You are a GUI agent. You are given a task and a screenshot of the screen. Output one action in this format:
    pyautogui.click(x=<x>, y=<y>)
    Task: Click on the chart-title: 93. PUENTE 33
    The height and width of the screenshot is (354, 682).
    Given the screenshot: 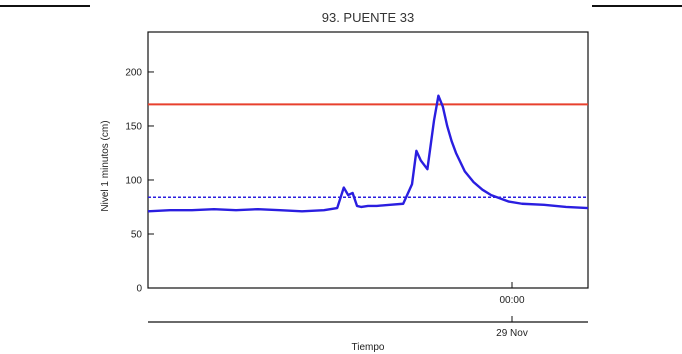 What is the action you would take?
    pyautogui.click(x=368, y=17)
    